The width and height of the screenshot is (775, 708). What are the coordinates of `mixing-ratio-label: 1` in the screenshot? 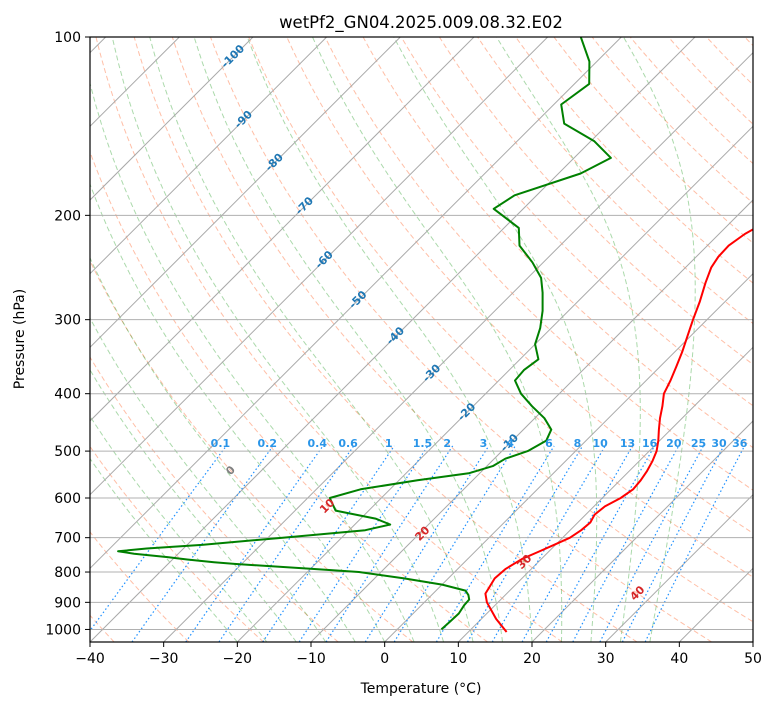 It's located at (389, 443).